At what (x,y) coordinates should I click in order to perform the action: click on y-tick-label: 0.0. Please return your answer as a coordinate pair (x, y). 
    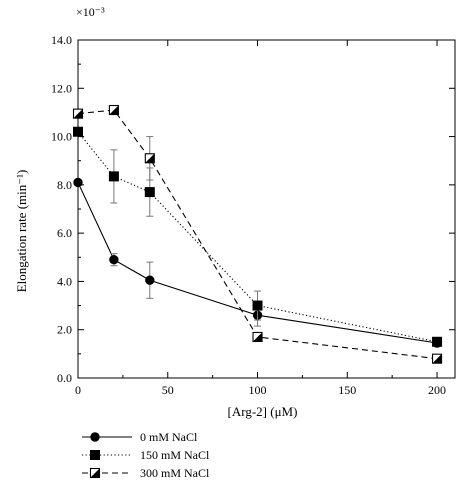
    Looking at the image, I should click on (64, 378).